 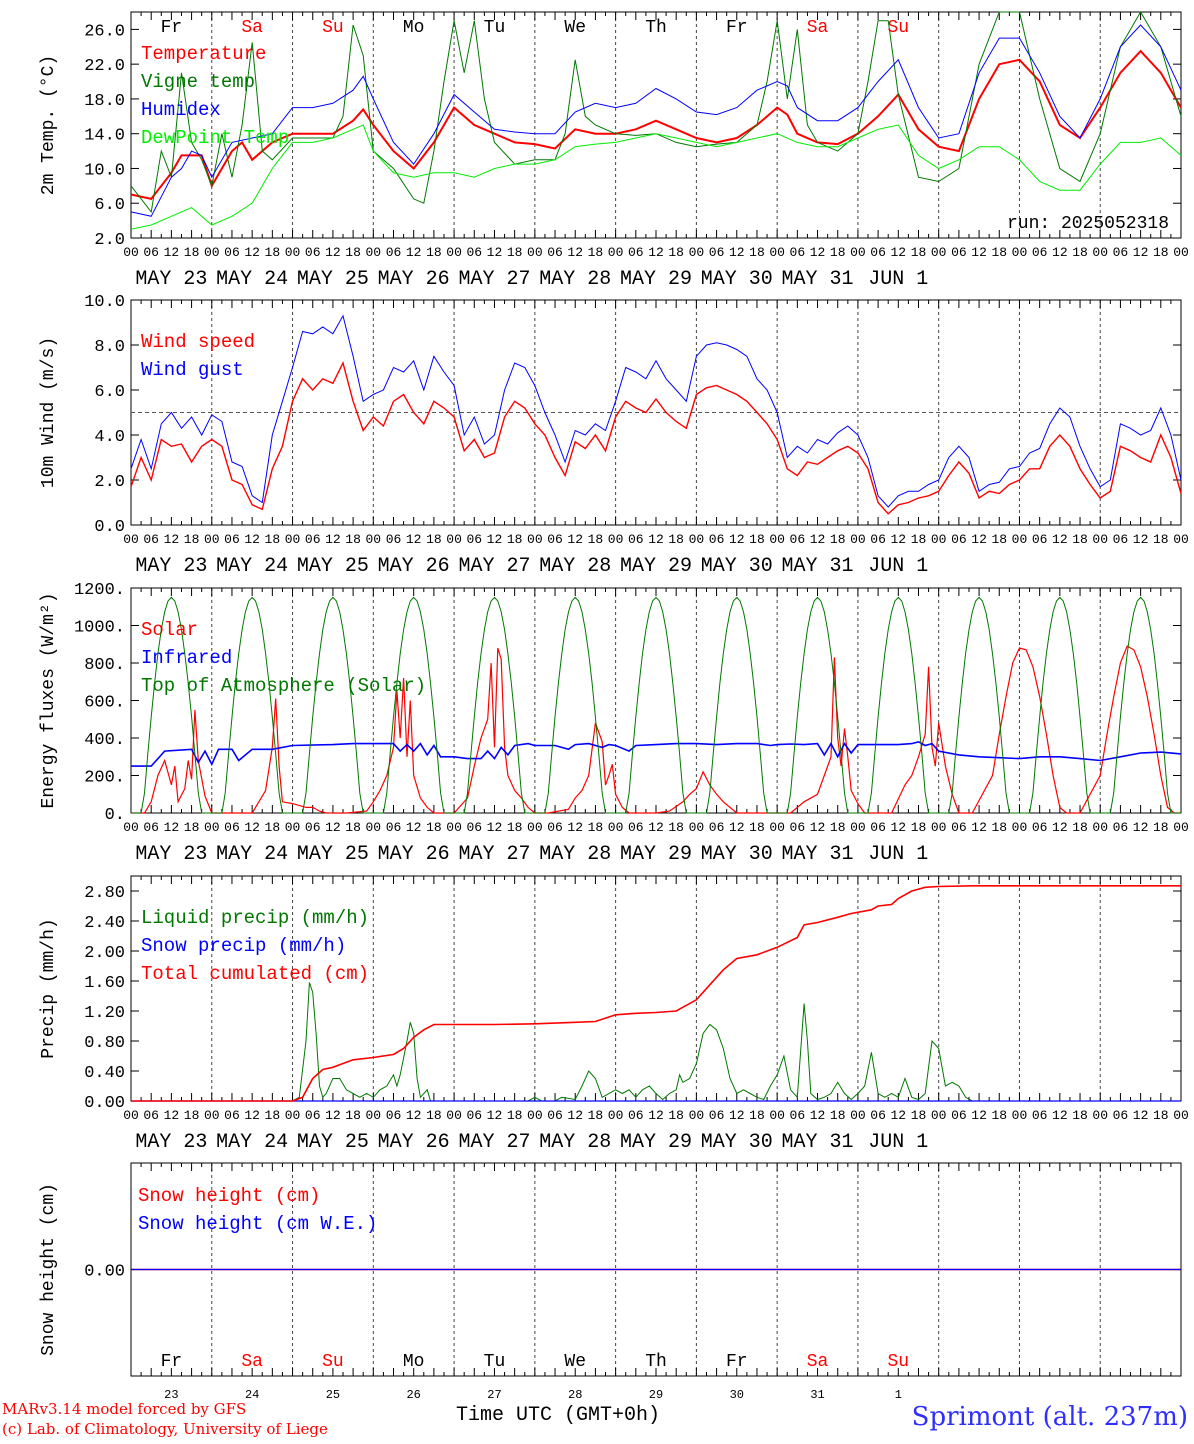 What do you see at coordinates (656, 854) in the screenshot?
I see `date-label: MAY 29` at bounding box center [656, 854].